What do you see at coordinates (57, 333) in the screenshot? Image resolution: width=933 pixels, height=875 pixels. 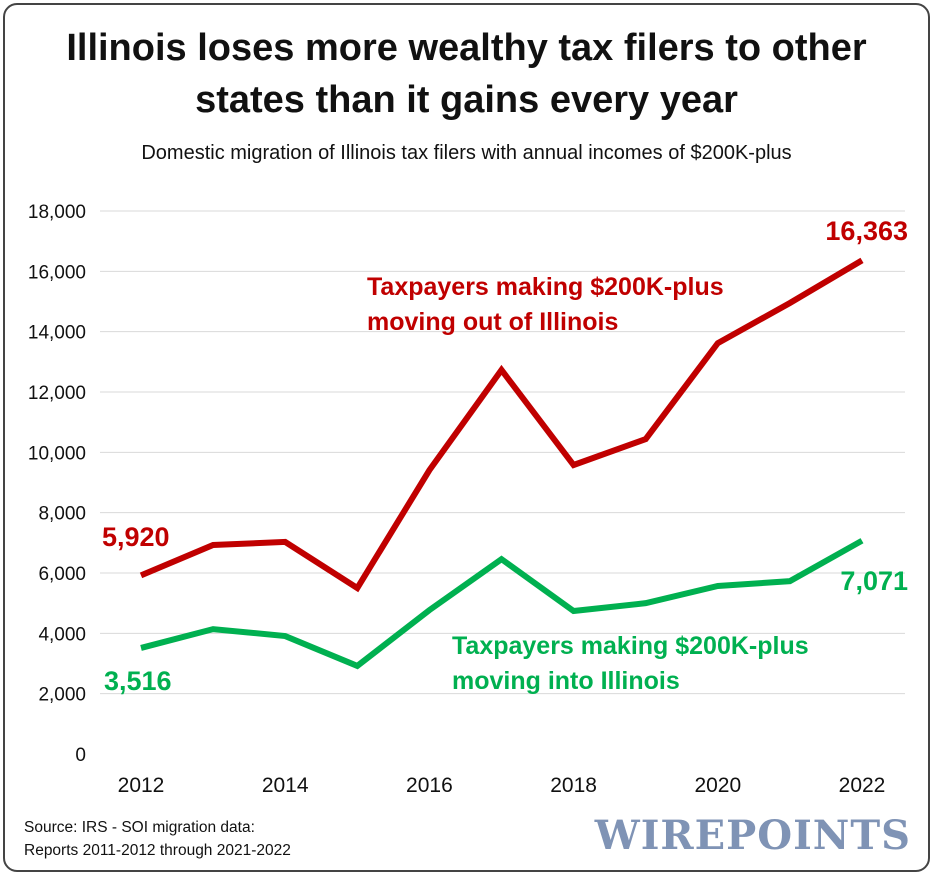 I see `y-tick-label: 14,000` at bounding box center [57, 333].